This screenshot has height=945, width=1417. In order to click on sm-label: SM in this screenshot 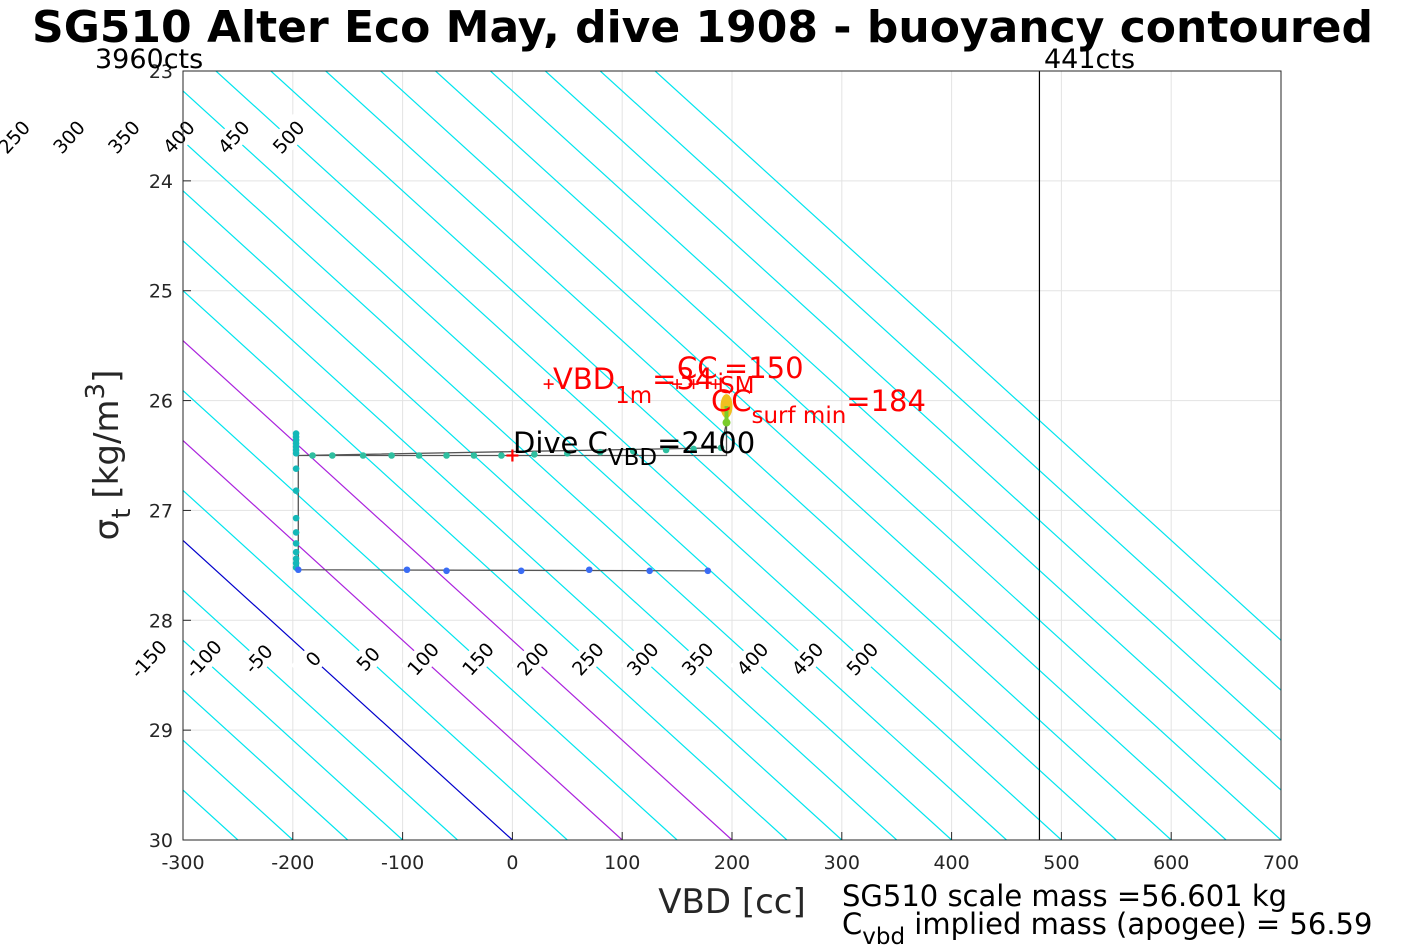, I will do `click(737, 386)`.